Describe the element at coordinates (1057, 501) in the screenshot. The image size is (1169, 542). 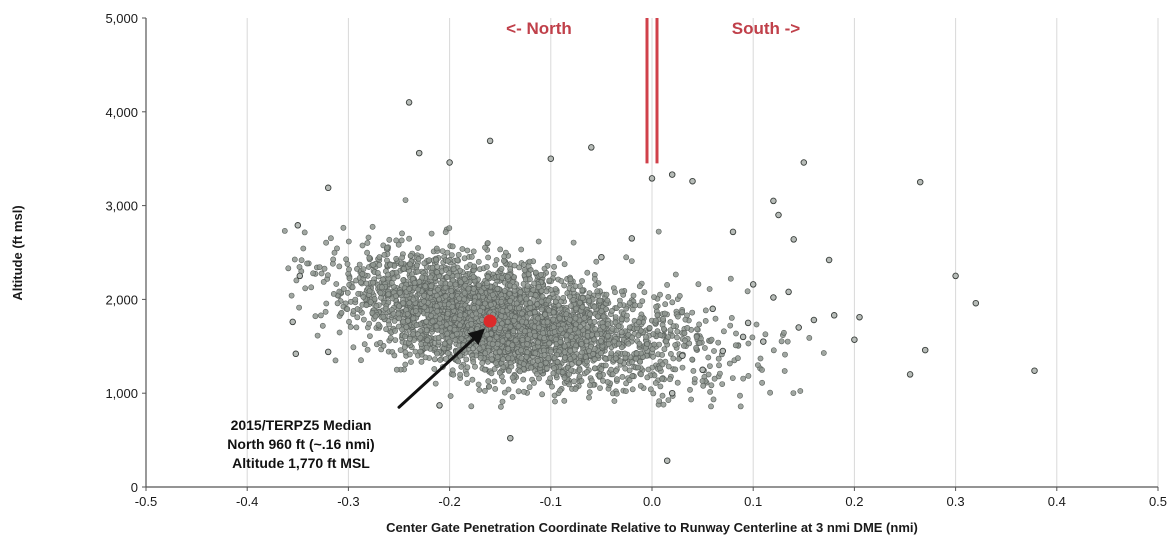
I see `x-tick-label: 0.4` at that location.